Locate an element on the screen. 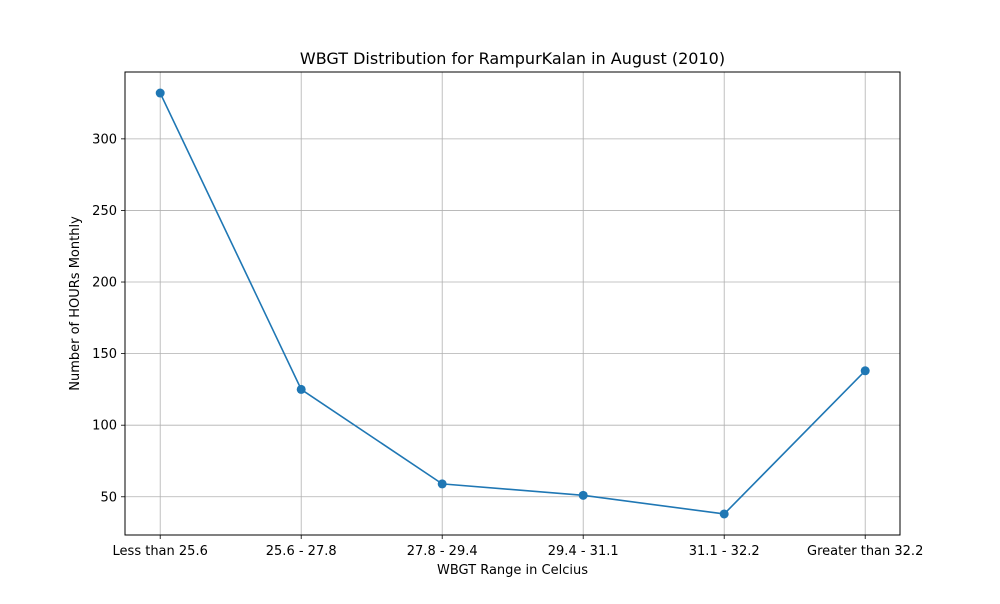  x-tick-label: 27.8 - 29.4 is located at coordinates (442, 551).